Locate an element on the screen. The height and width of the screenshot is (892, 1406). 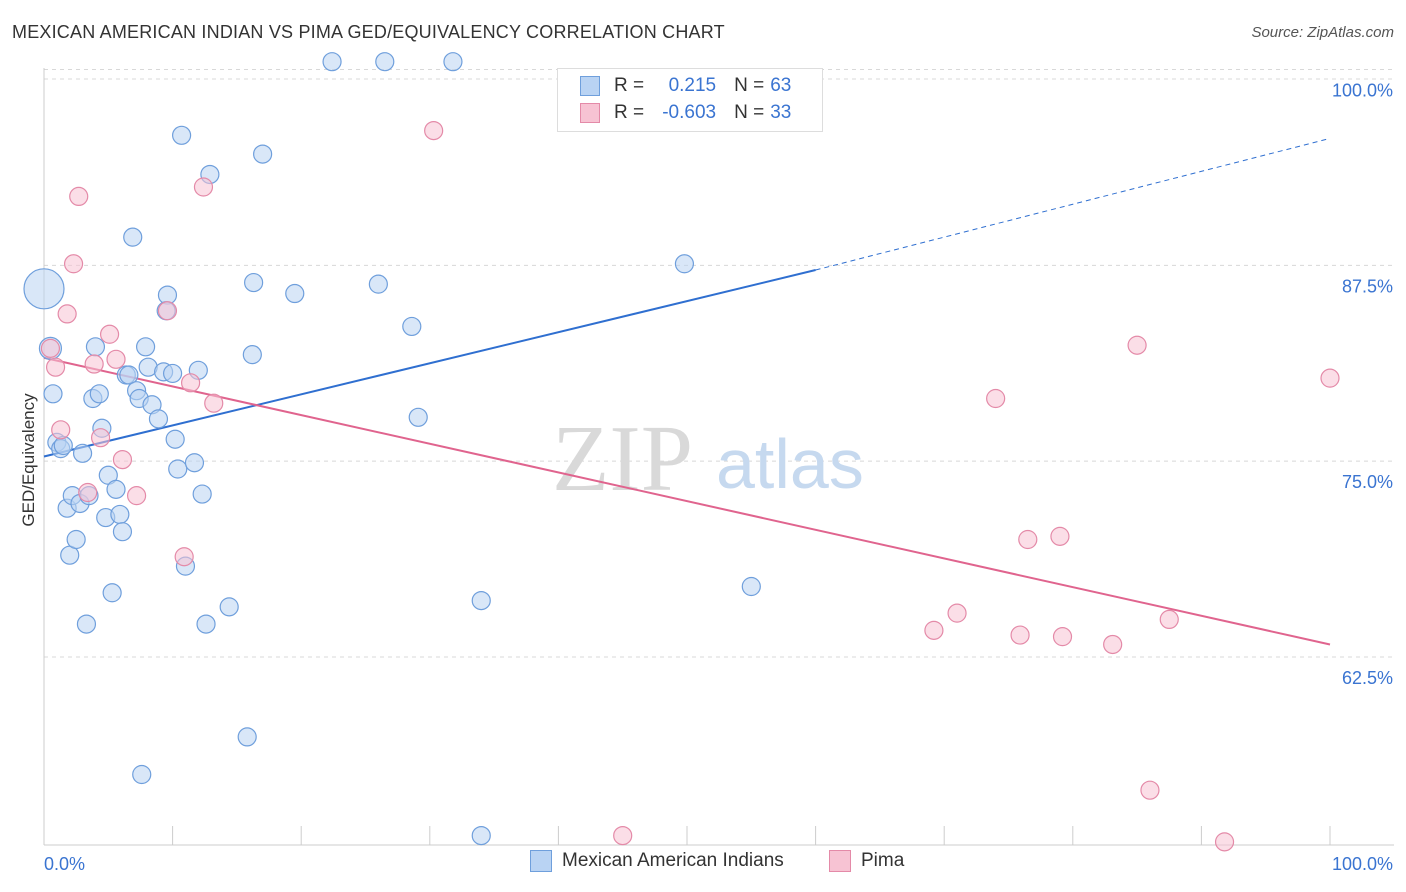
y-axis-label: GED/Equivalency is located at coordinates (28, 460).